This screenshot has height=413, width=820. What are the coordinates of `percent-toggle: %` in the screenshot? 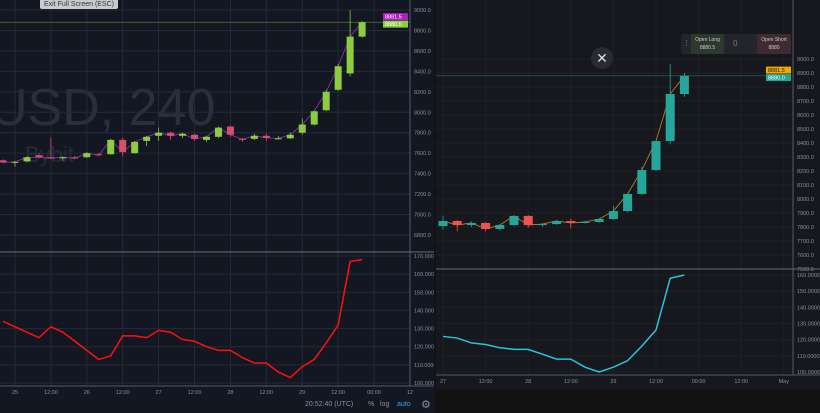 It's located at (371, 404).